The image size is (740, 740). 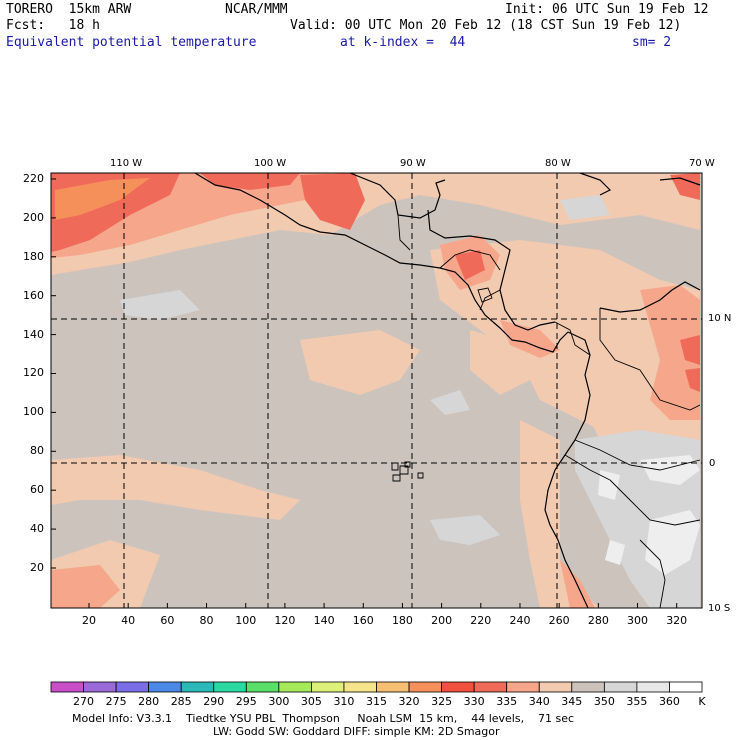 I want to click on y-tick-label: 120, so click(x=33, y=373).